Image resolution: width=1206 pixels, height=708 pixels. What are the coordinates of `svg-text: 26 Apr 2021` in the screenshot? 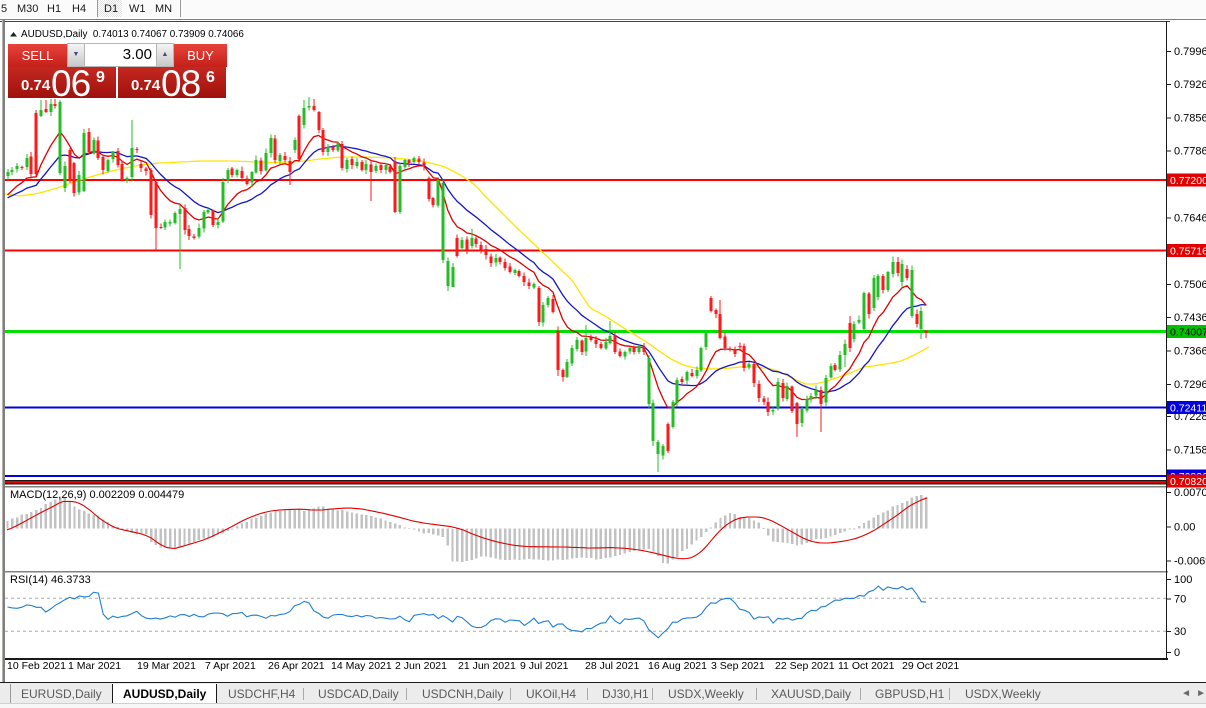 It's located at (296, 666).